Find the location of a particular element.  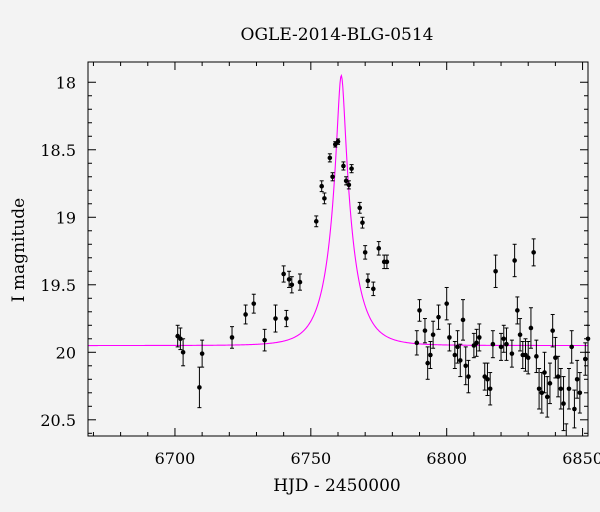

y-tick-label: 18 is located at coordinates (66, 82).